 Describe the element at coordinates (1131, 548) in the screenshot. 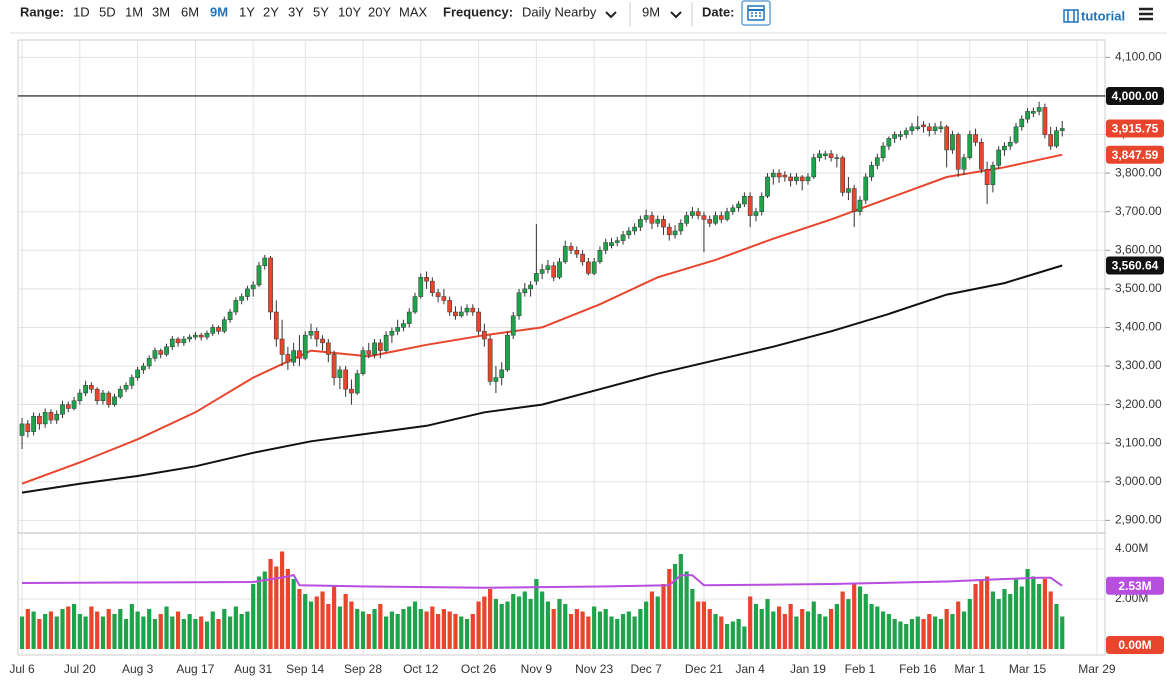

I see `volume-tick-label: 4.00M` at that location.